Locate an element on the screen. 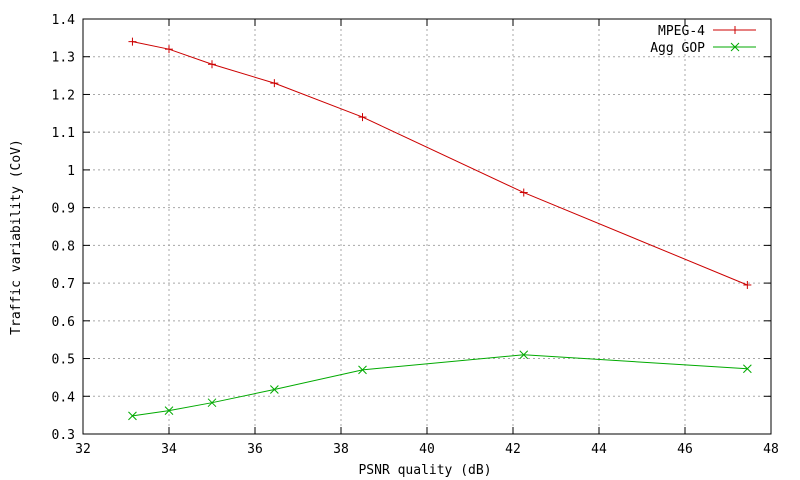 The image size is (800, 480). legend-label-agg-gop: Agg GOP is located at coordinates (677, 48).